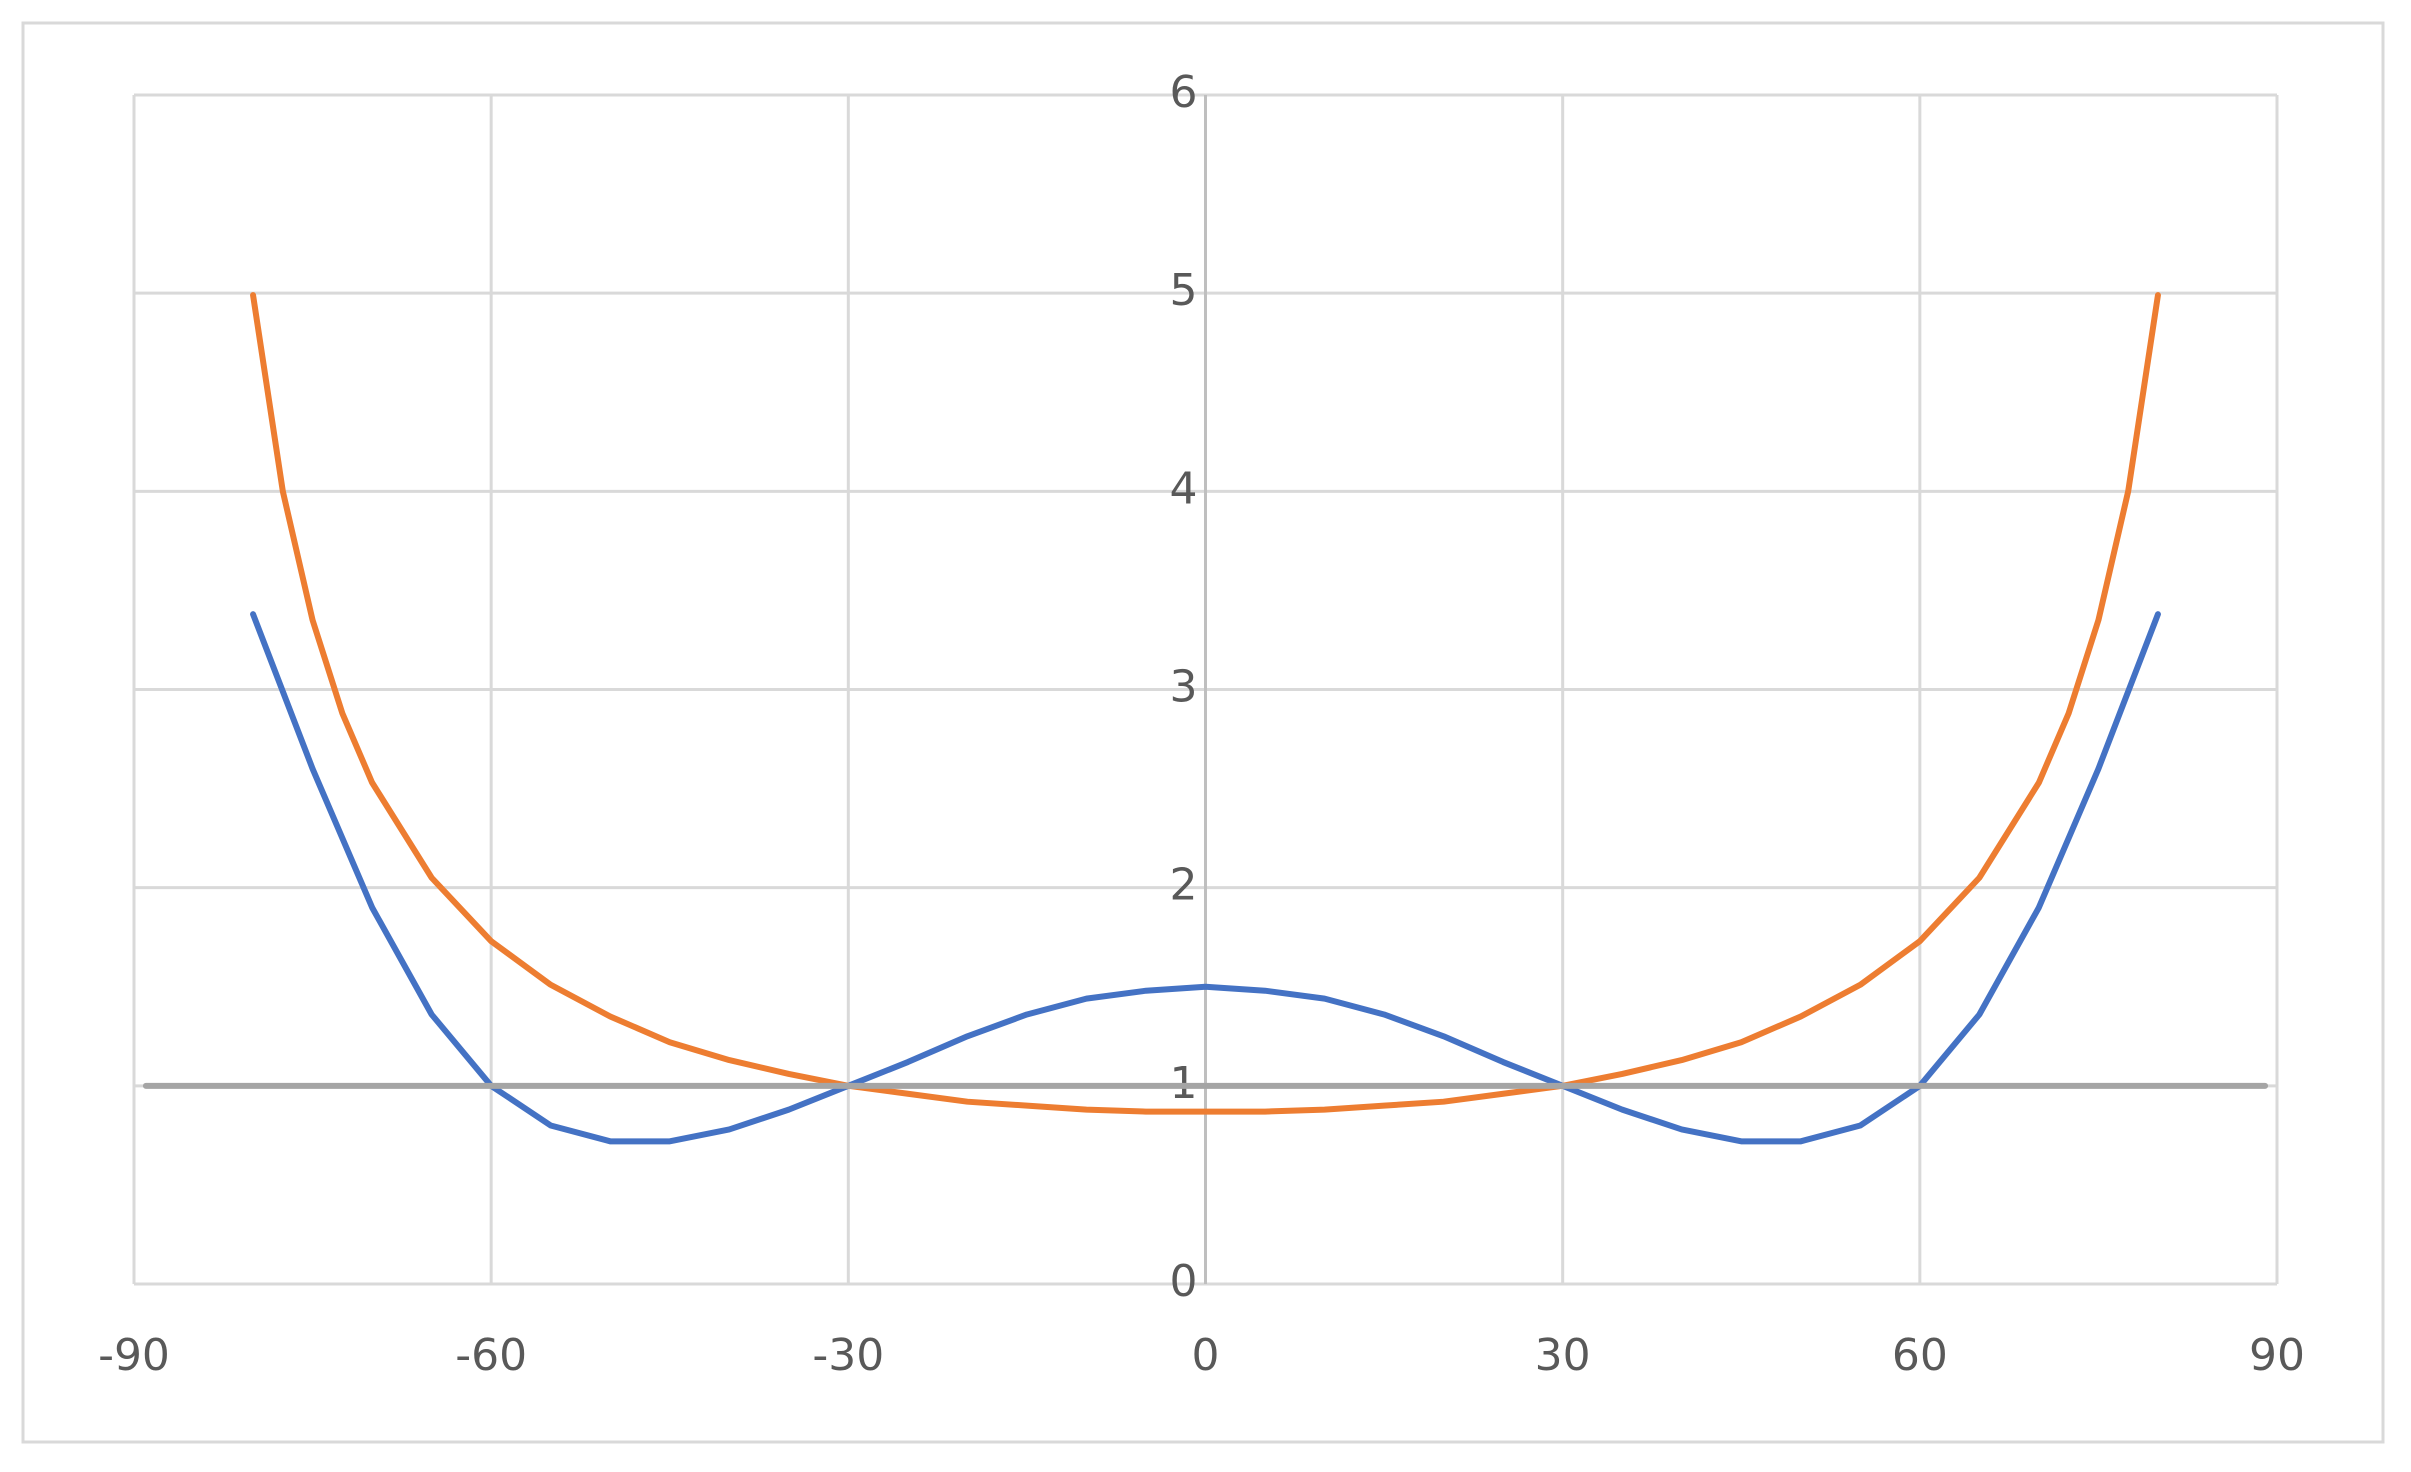  Describe the element at coordinates (2277, 1355) in the screenshot. I see `x-tick-label: 90` at that location.